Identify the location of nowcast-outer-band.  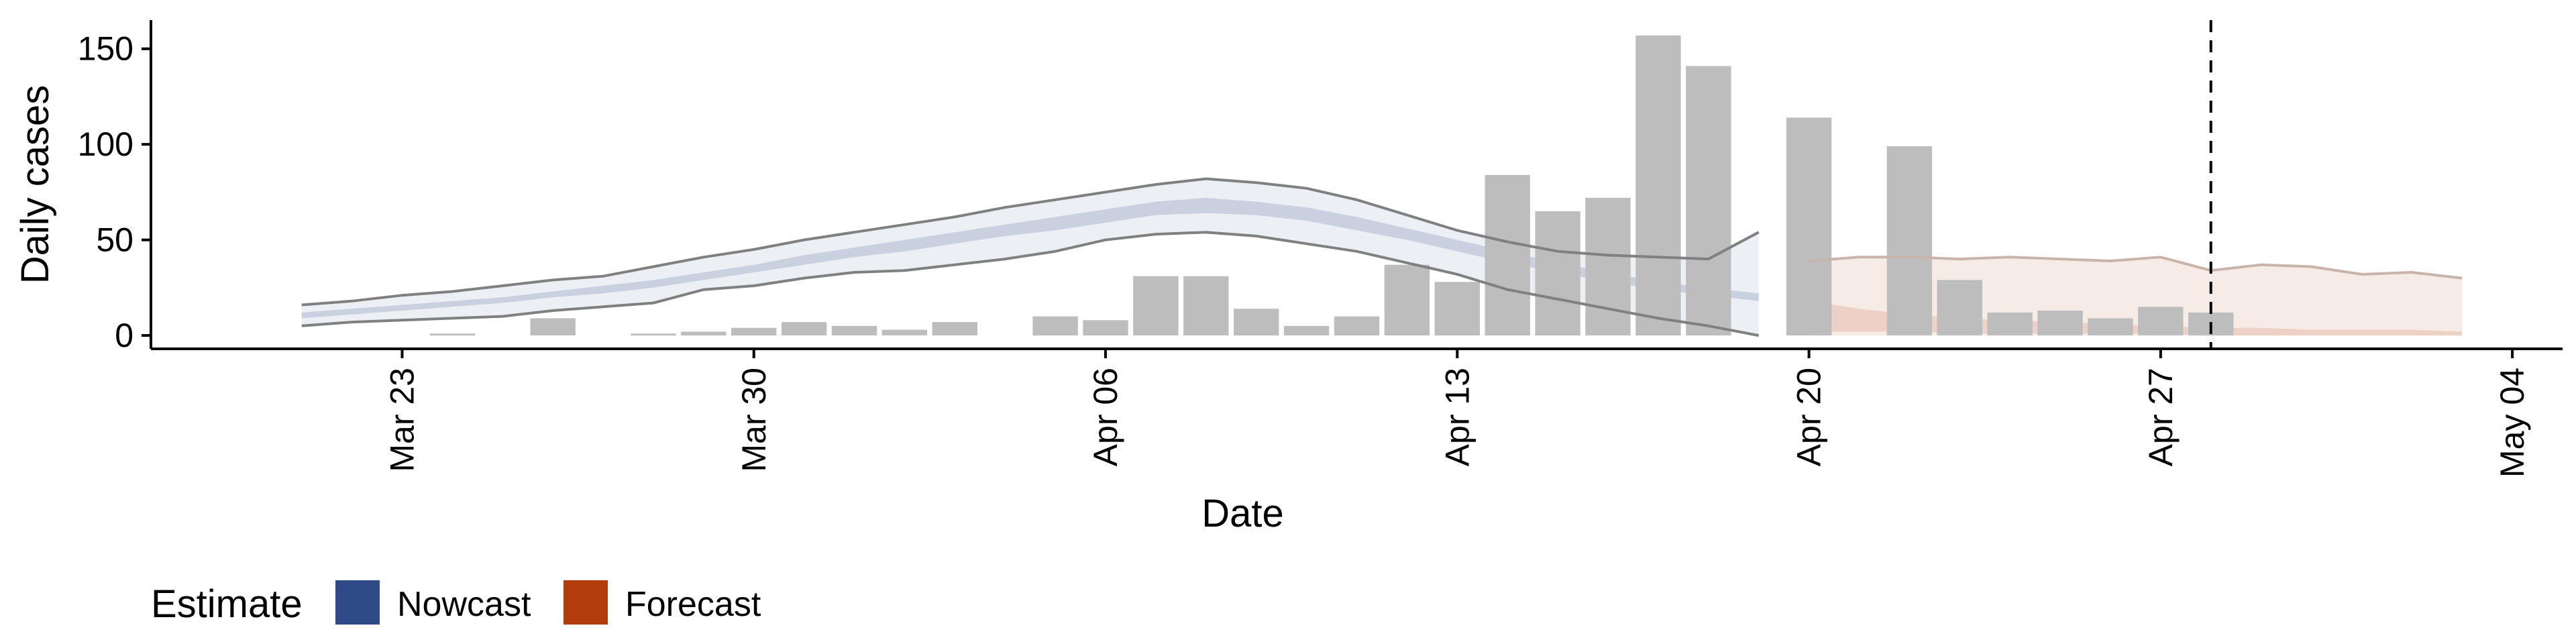
(1030, 257).